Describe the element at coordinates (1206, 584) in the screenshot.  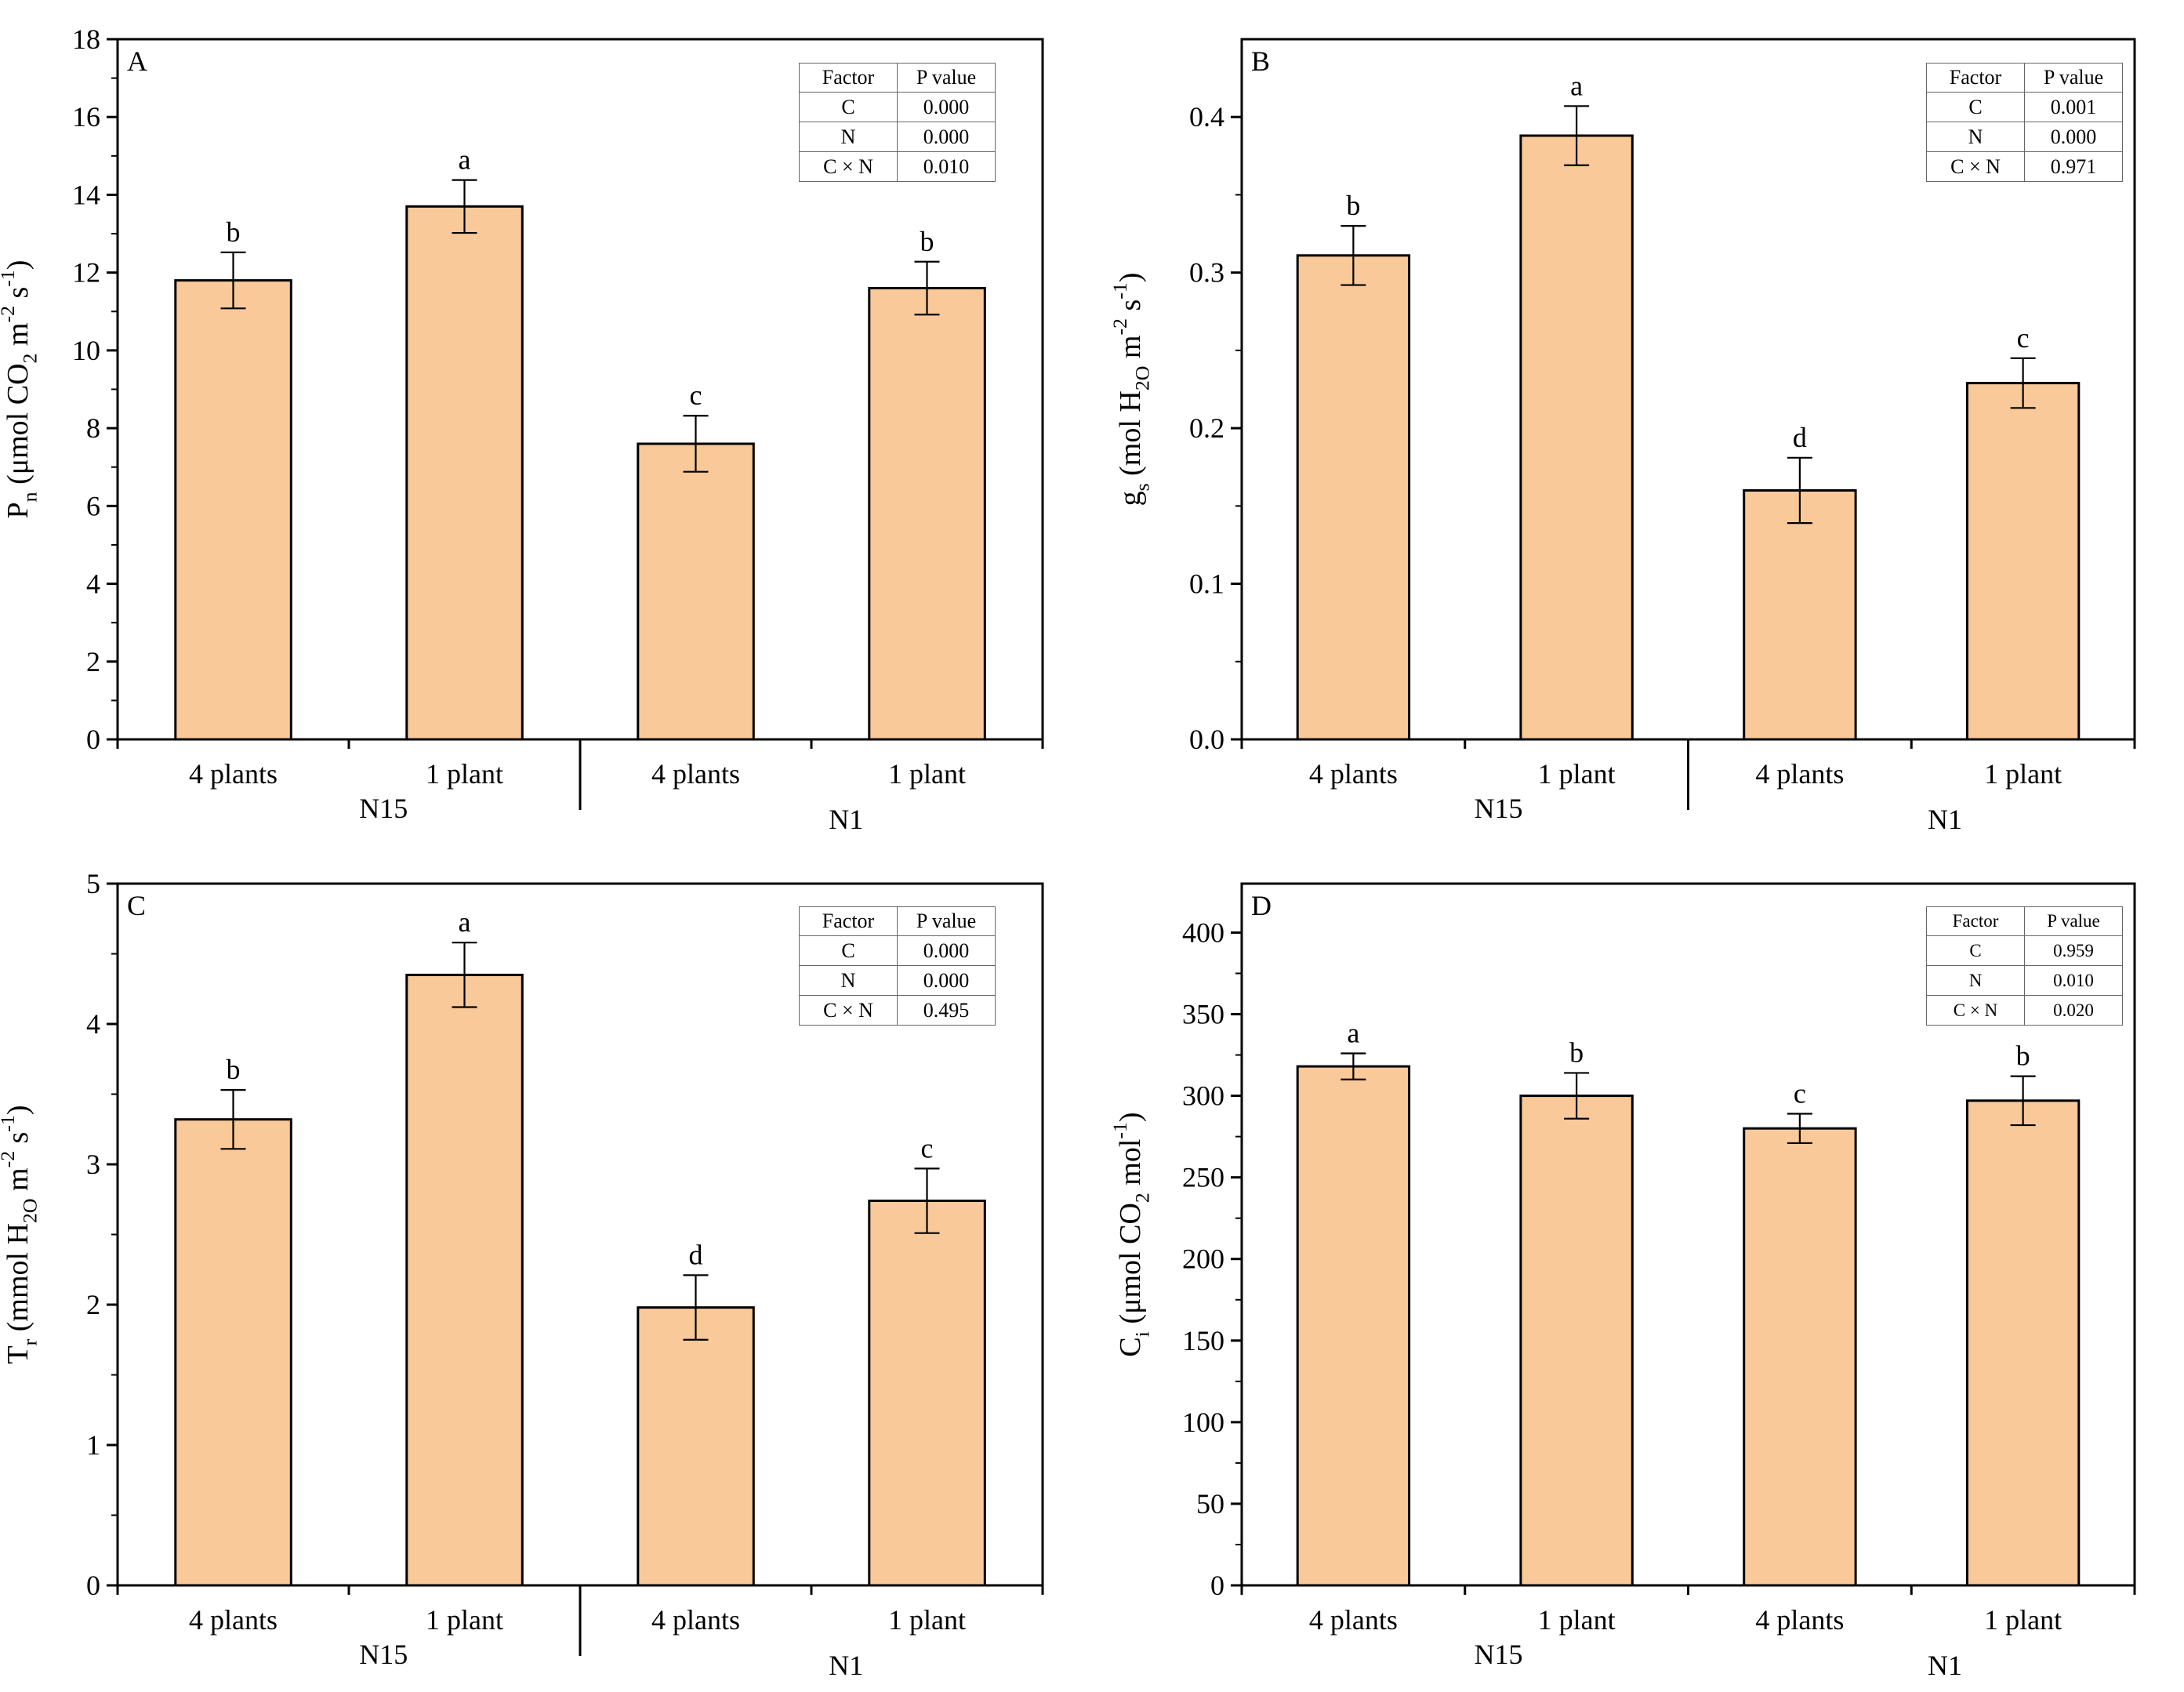
I see `y-tick-label: 0.1` at that location.